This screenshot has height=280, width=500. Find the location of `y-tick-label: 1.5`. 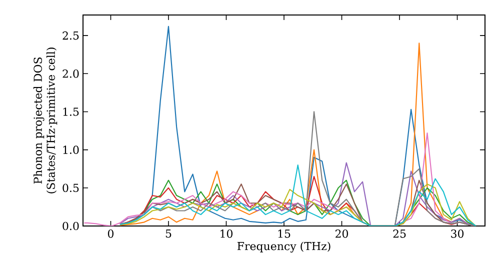

y-tick-label: 1.5 is located at coordinates (71, 112).